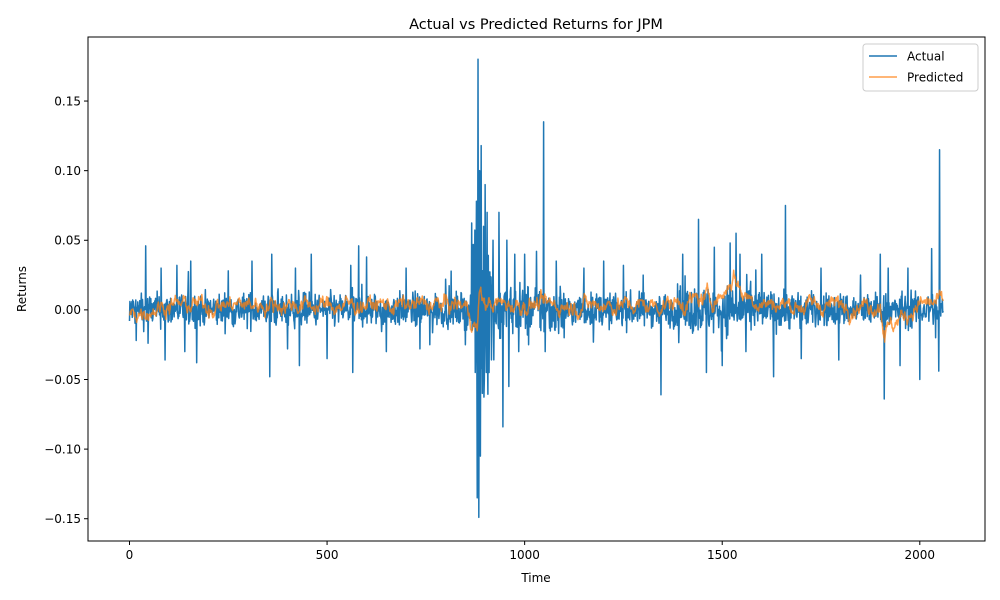 Image resolution: width=1000 pixels, height=600 pixels. I want to click on x-axis-label: Time, so click(535, 578).